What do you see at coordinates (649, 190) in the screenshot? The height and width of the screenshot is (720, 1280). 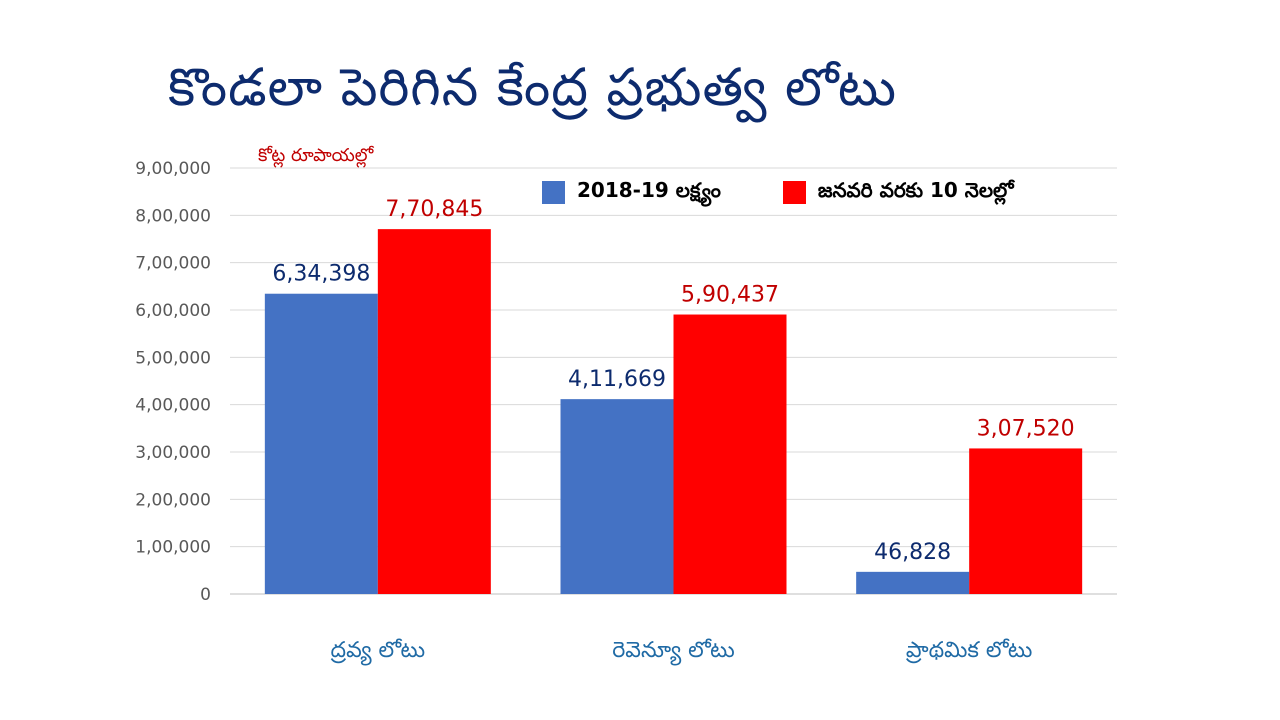 I see `legend-label-target: 2018-19 లక్ష్యం` at bounding box center [649, 190].